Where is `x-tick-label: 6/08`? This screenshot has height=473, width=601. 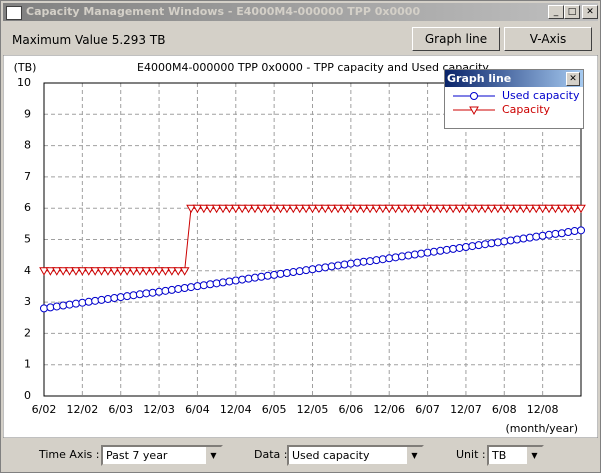
x-tick-label: 6/08 is located at coordinates (504, 409).